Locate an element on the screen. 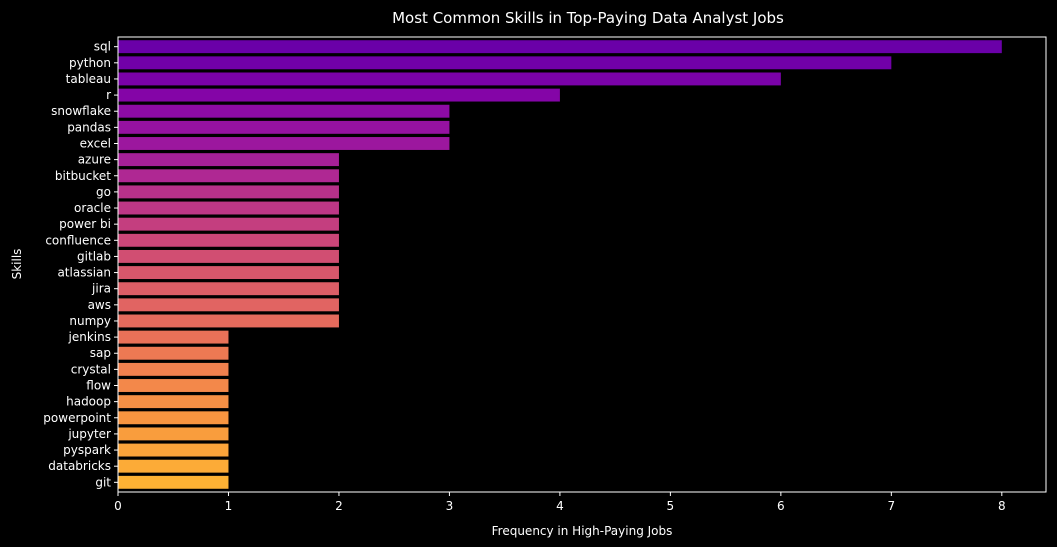  bar-confluence is located at coordinates (228, 240).